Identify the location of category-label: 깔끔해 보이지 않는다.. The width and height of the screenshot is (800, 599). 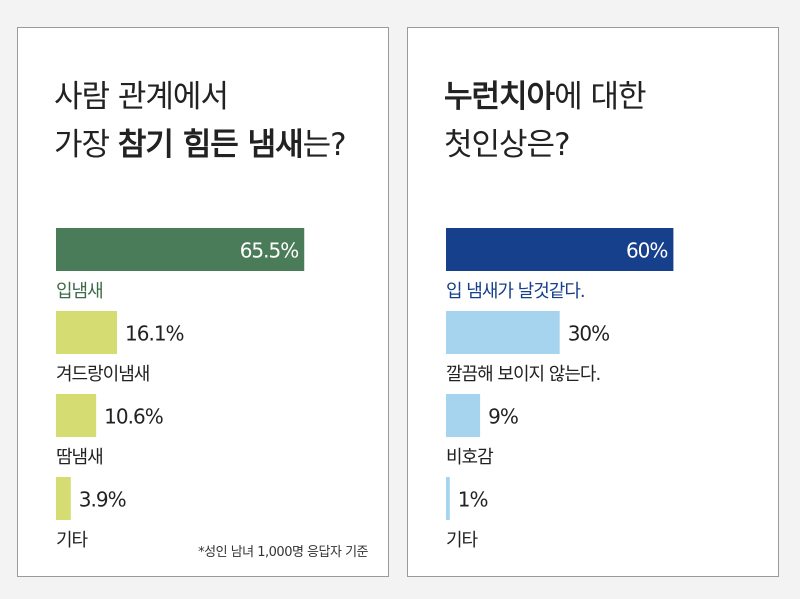
(523, 374).